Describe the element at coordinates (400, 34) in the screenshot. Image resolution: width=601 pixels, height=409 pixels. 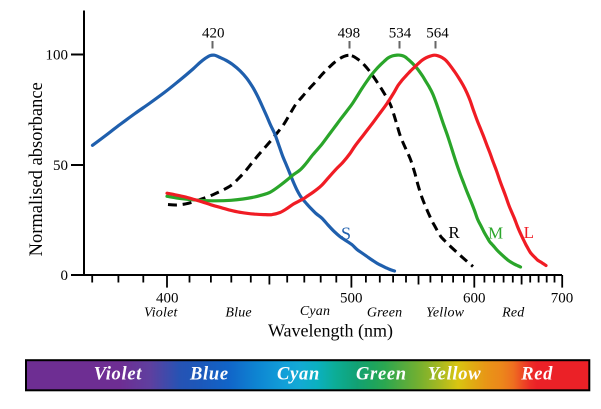
I see `svg-text: 534` at that location.